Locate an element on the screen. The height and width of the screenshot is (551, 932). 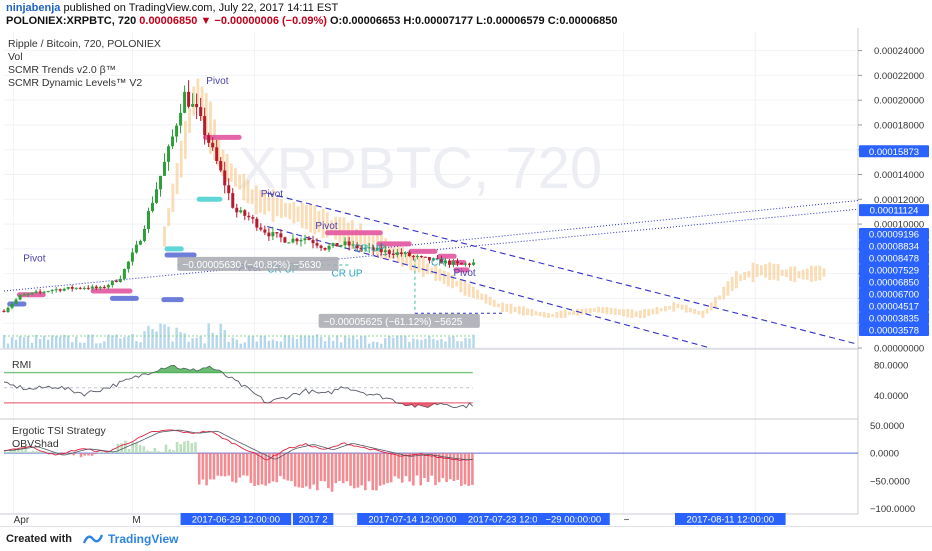
author-name: ninjabenja is located at coordinates (33, 8).